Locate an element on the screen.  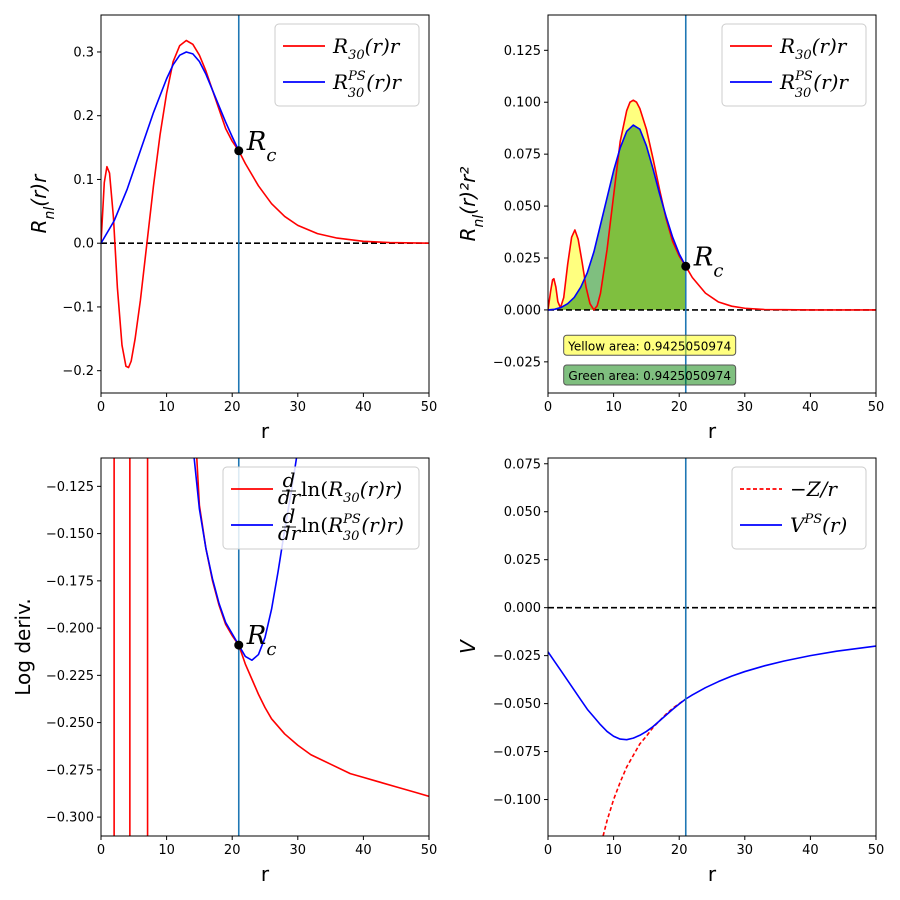
y-axis-label: Rnl(r)r is located at coordinates (42, 203).